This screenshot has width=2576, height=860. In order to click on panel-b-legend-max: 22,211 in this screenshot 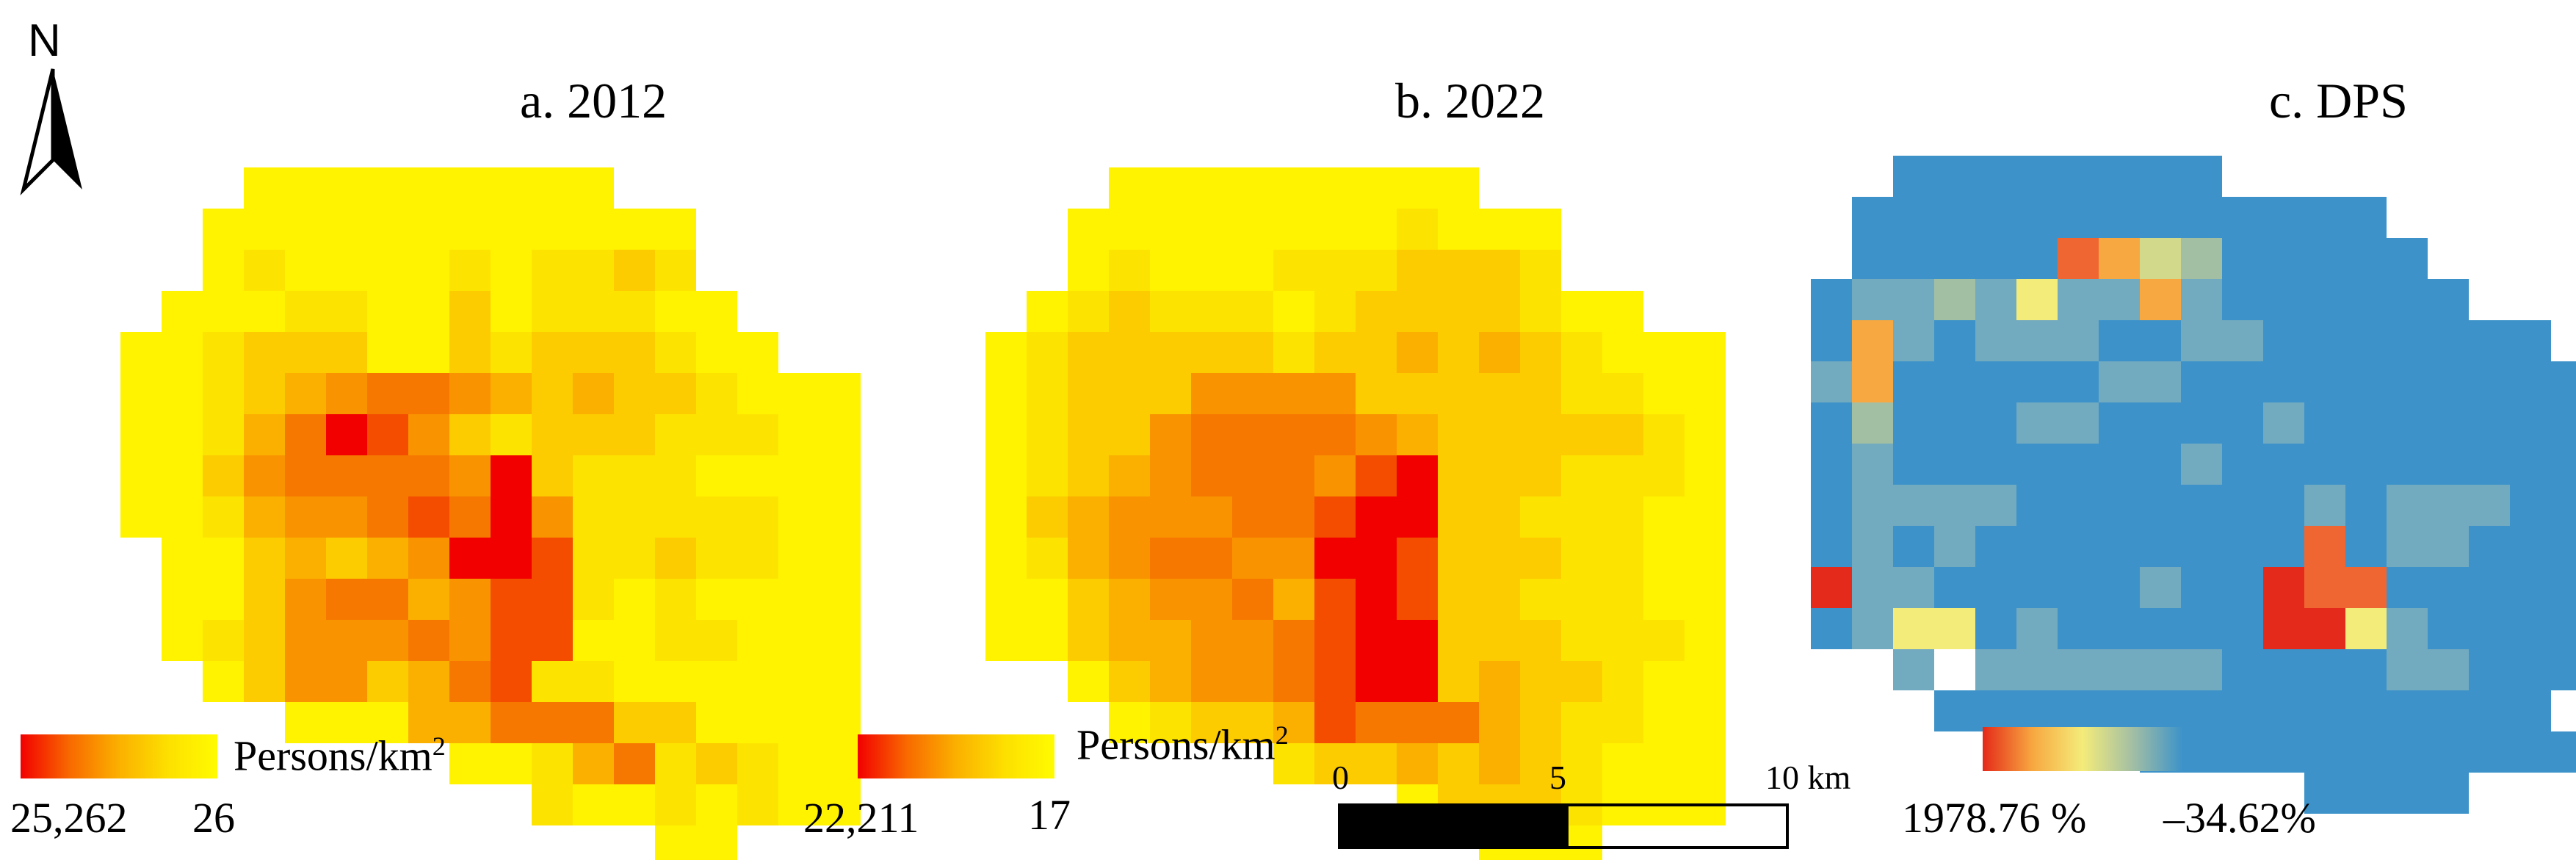, I will do `click(861, 818)`.